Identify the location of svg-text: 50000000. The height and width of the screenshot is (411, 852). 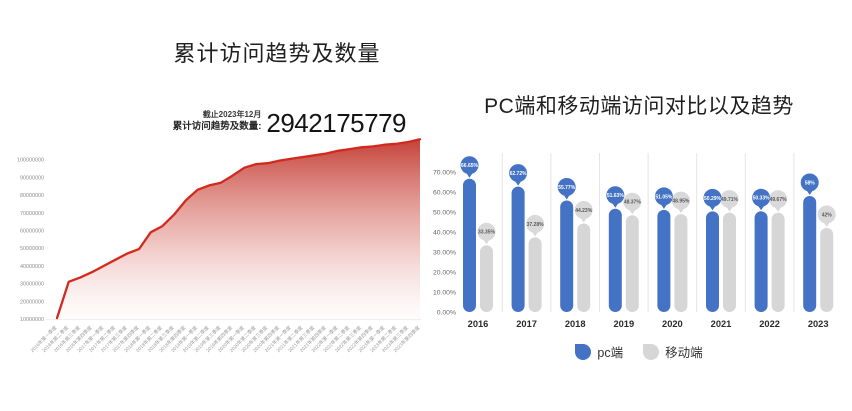
(32, 249).